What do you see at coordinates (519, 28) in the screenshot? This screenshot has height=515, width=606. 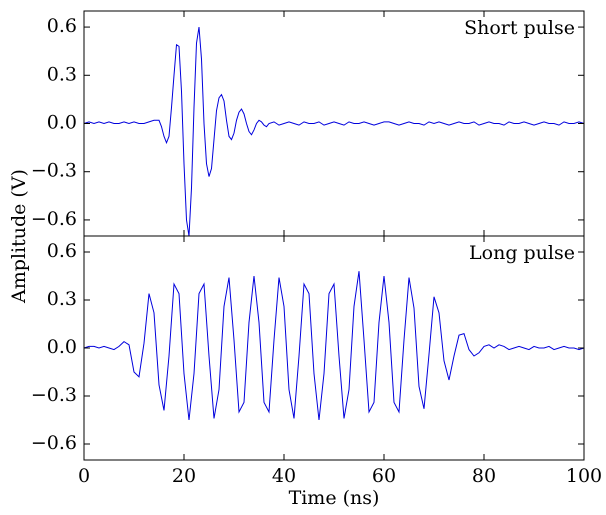 I see `annotation: Short pulse` at bounding box center [519, 28].